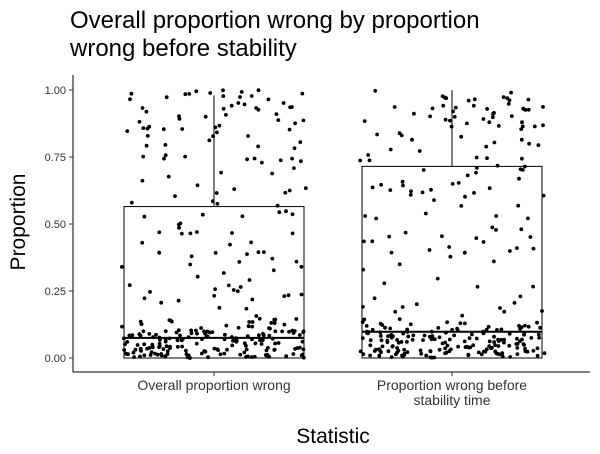  What do you see at coordinates (183, 48) in the screenshot?
I see `chart-title-line: wrong before stability` at bounding box center [183, 48].